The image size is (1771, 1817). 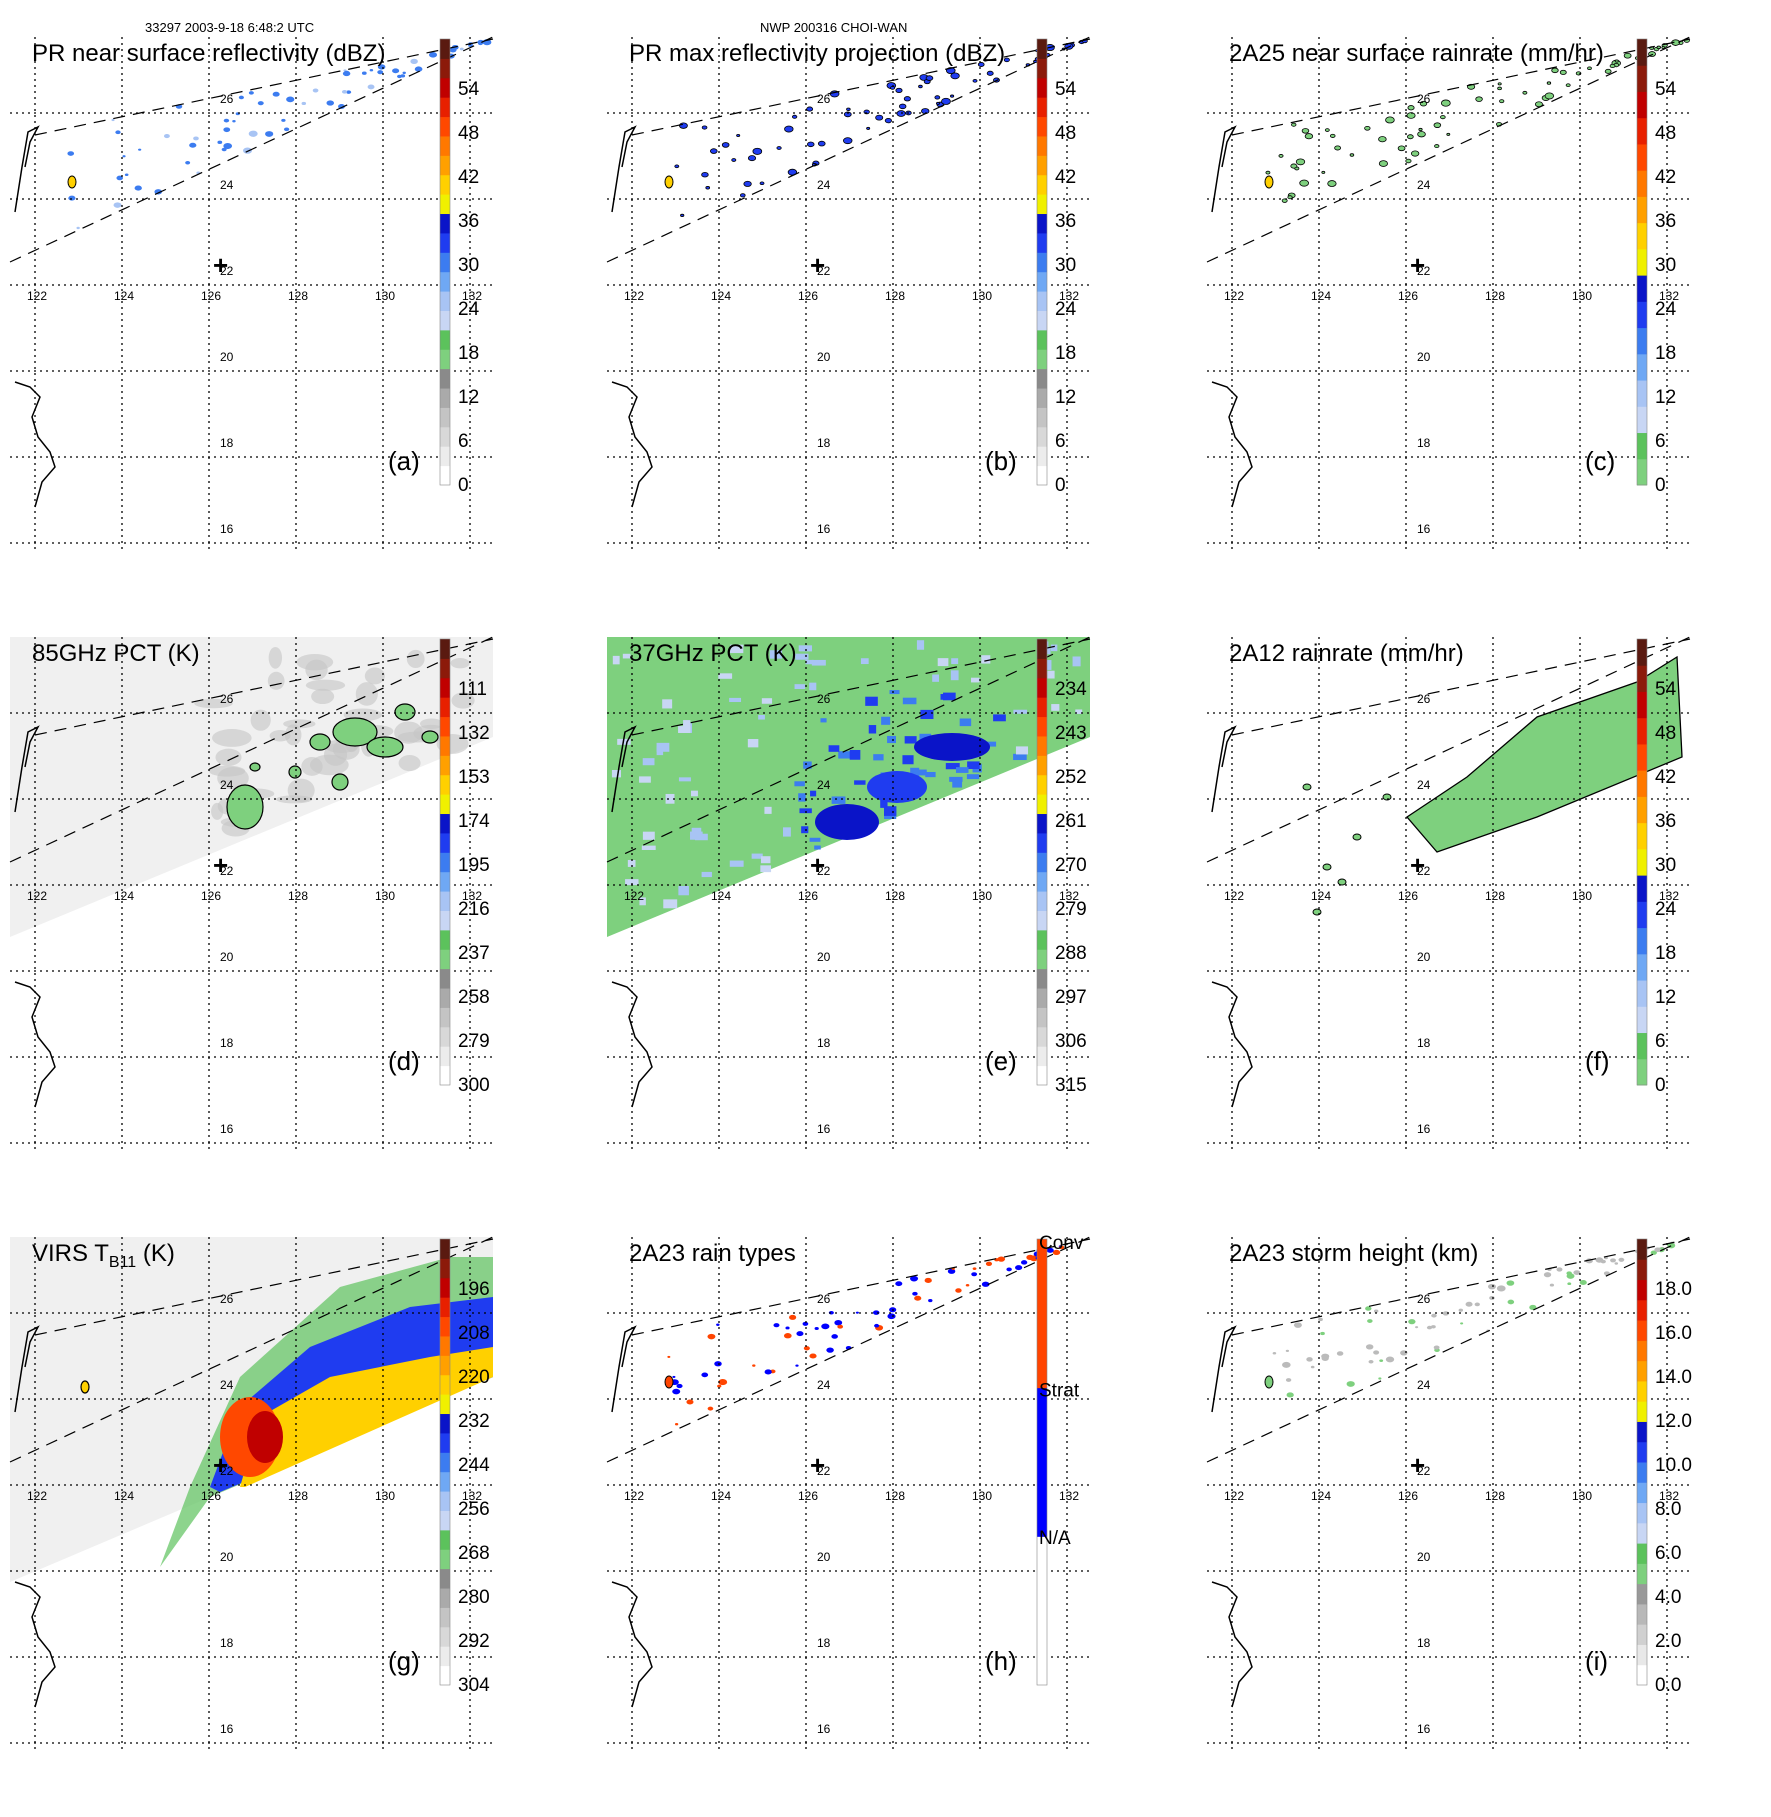 What do you see at coordinates (824, 785) in the screenshot?
I see `lat-label: 24` at bounding box center [824, 785].